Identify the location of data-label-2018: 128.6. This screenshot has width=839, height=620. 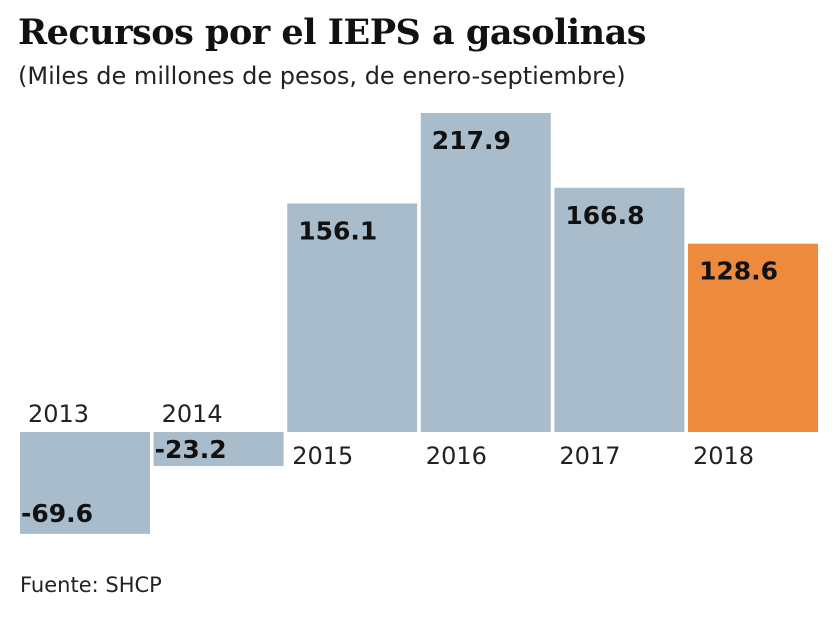
(738, 271).